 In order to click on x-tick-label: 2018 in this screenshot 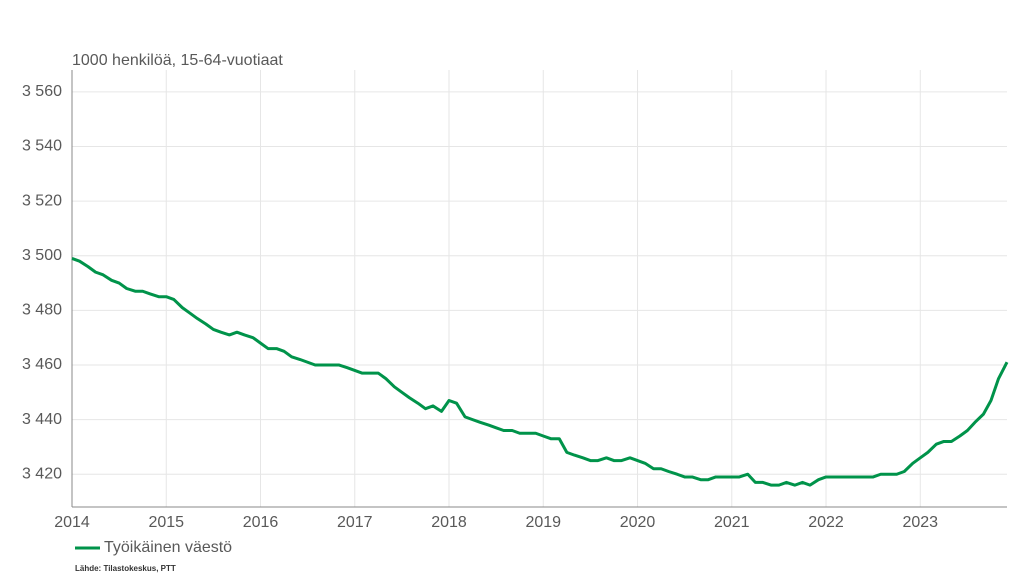, I will do `click(449, 522)`.